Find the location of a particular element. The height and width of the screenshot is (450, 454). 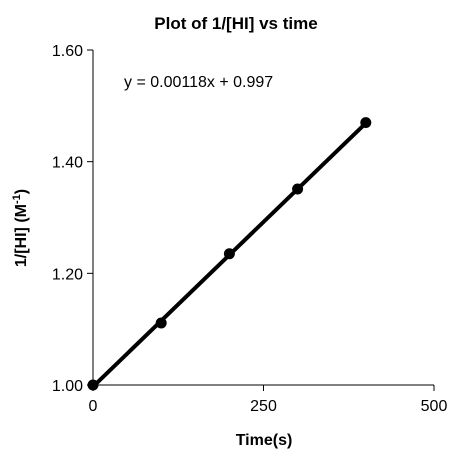

x-tick-label: 250 is located at coordinates (263, 406).